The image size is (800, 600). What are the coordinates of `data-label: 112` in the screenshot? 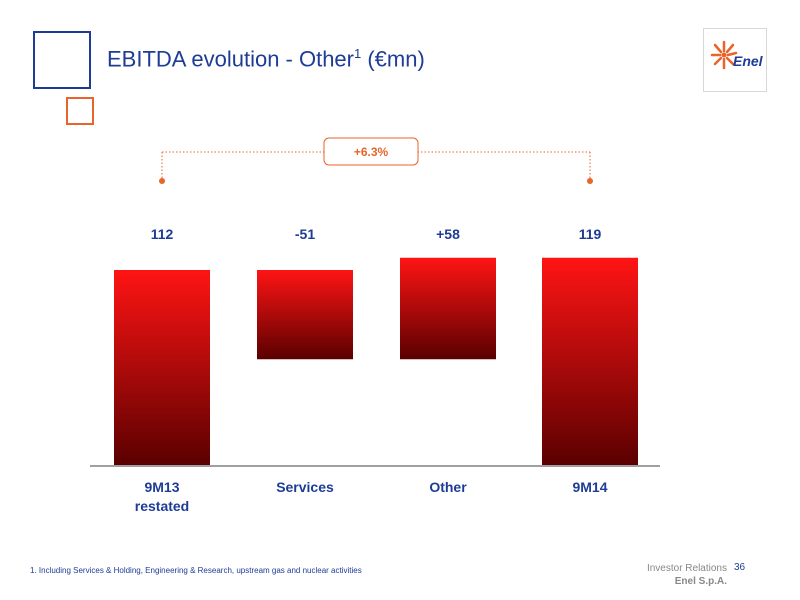 It's located at (162, 234).